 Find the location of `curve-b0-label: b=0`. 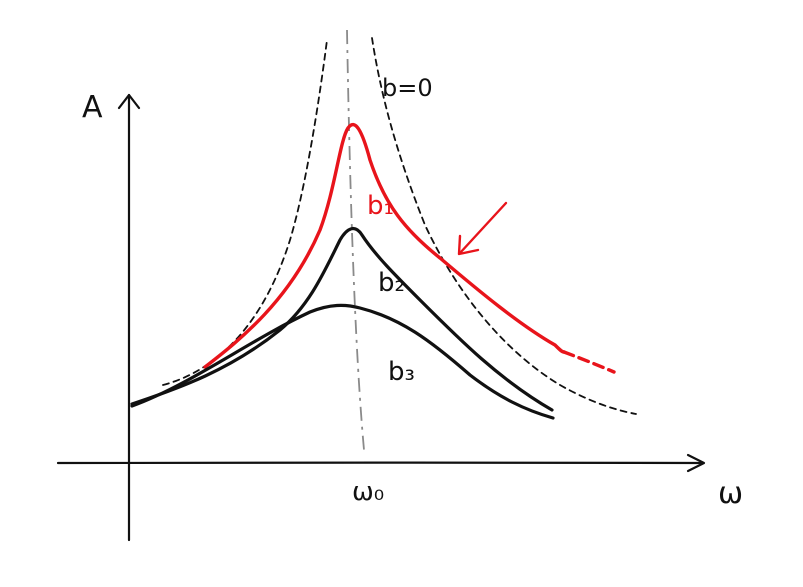

curve-b0-label: b=0 is located at coordinates (407, 88).